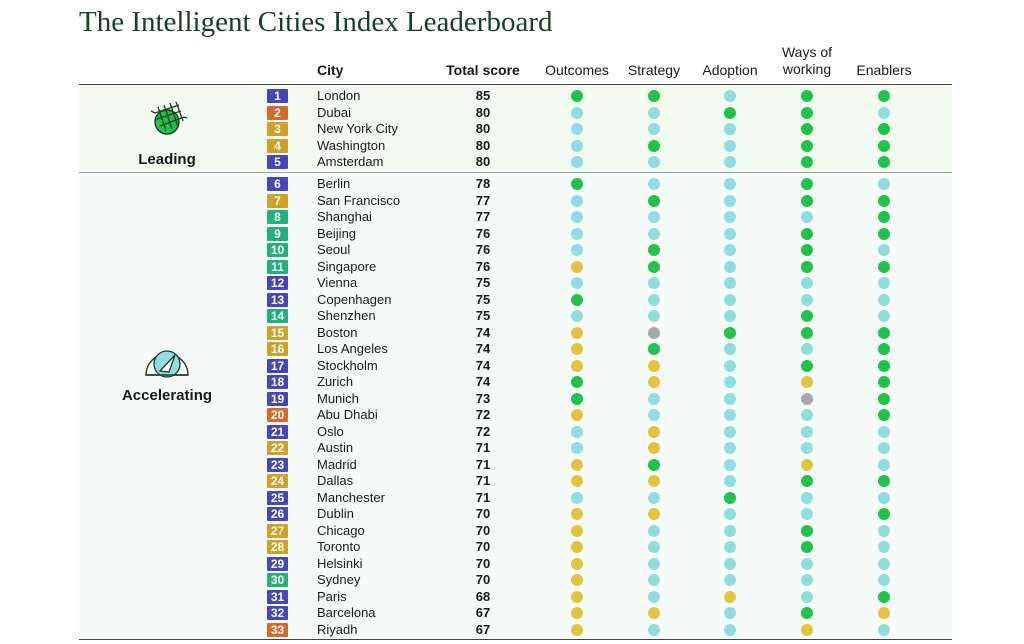 The image size is (1024, 644). I want to click on rank-badge: 29, so click(277, 563).